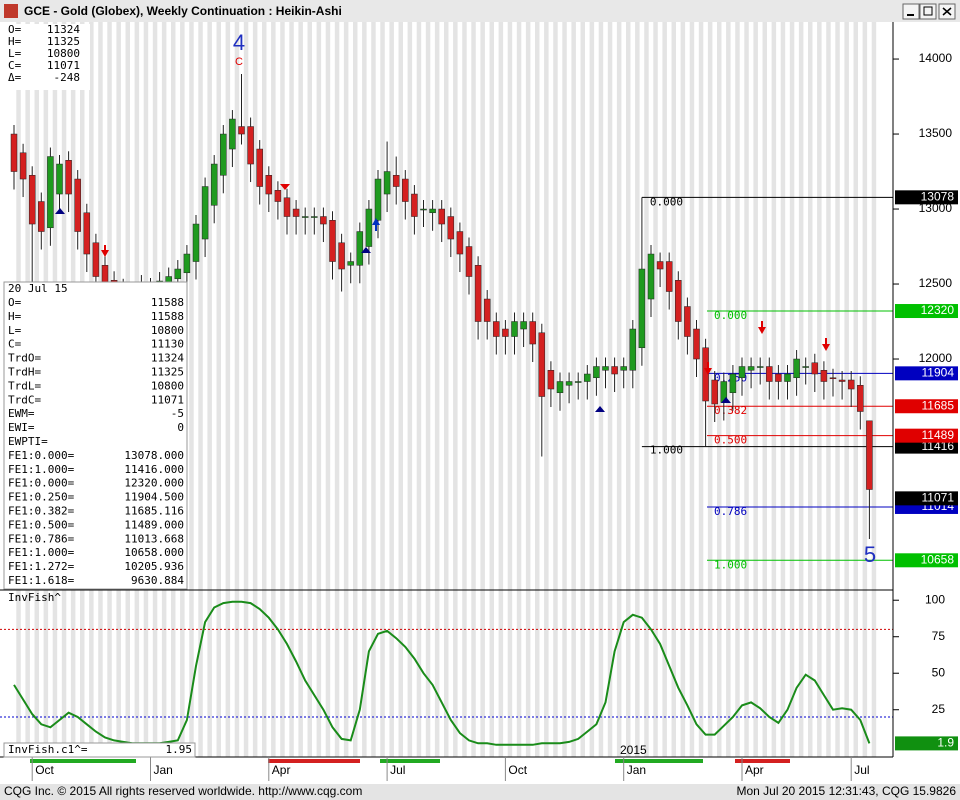 This screenshot has height=800, width=960. Describe the element at coordinates (21, 413) in the screenshot. I see `data-box-label: EWM=` at that location.